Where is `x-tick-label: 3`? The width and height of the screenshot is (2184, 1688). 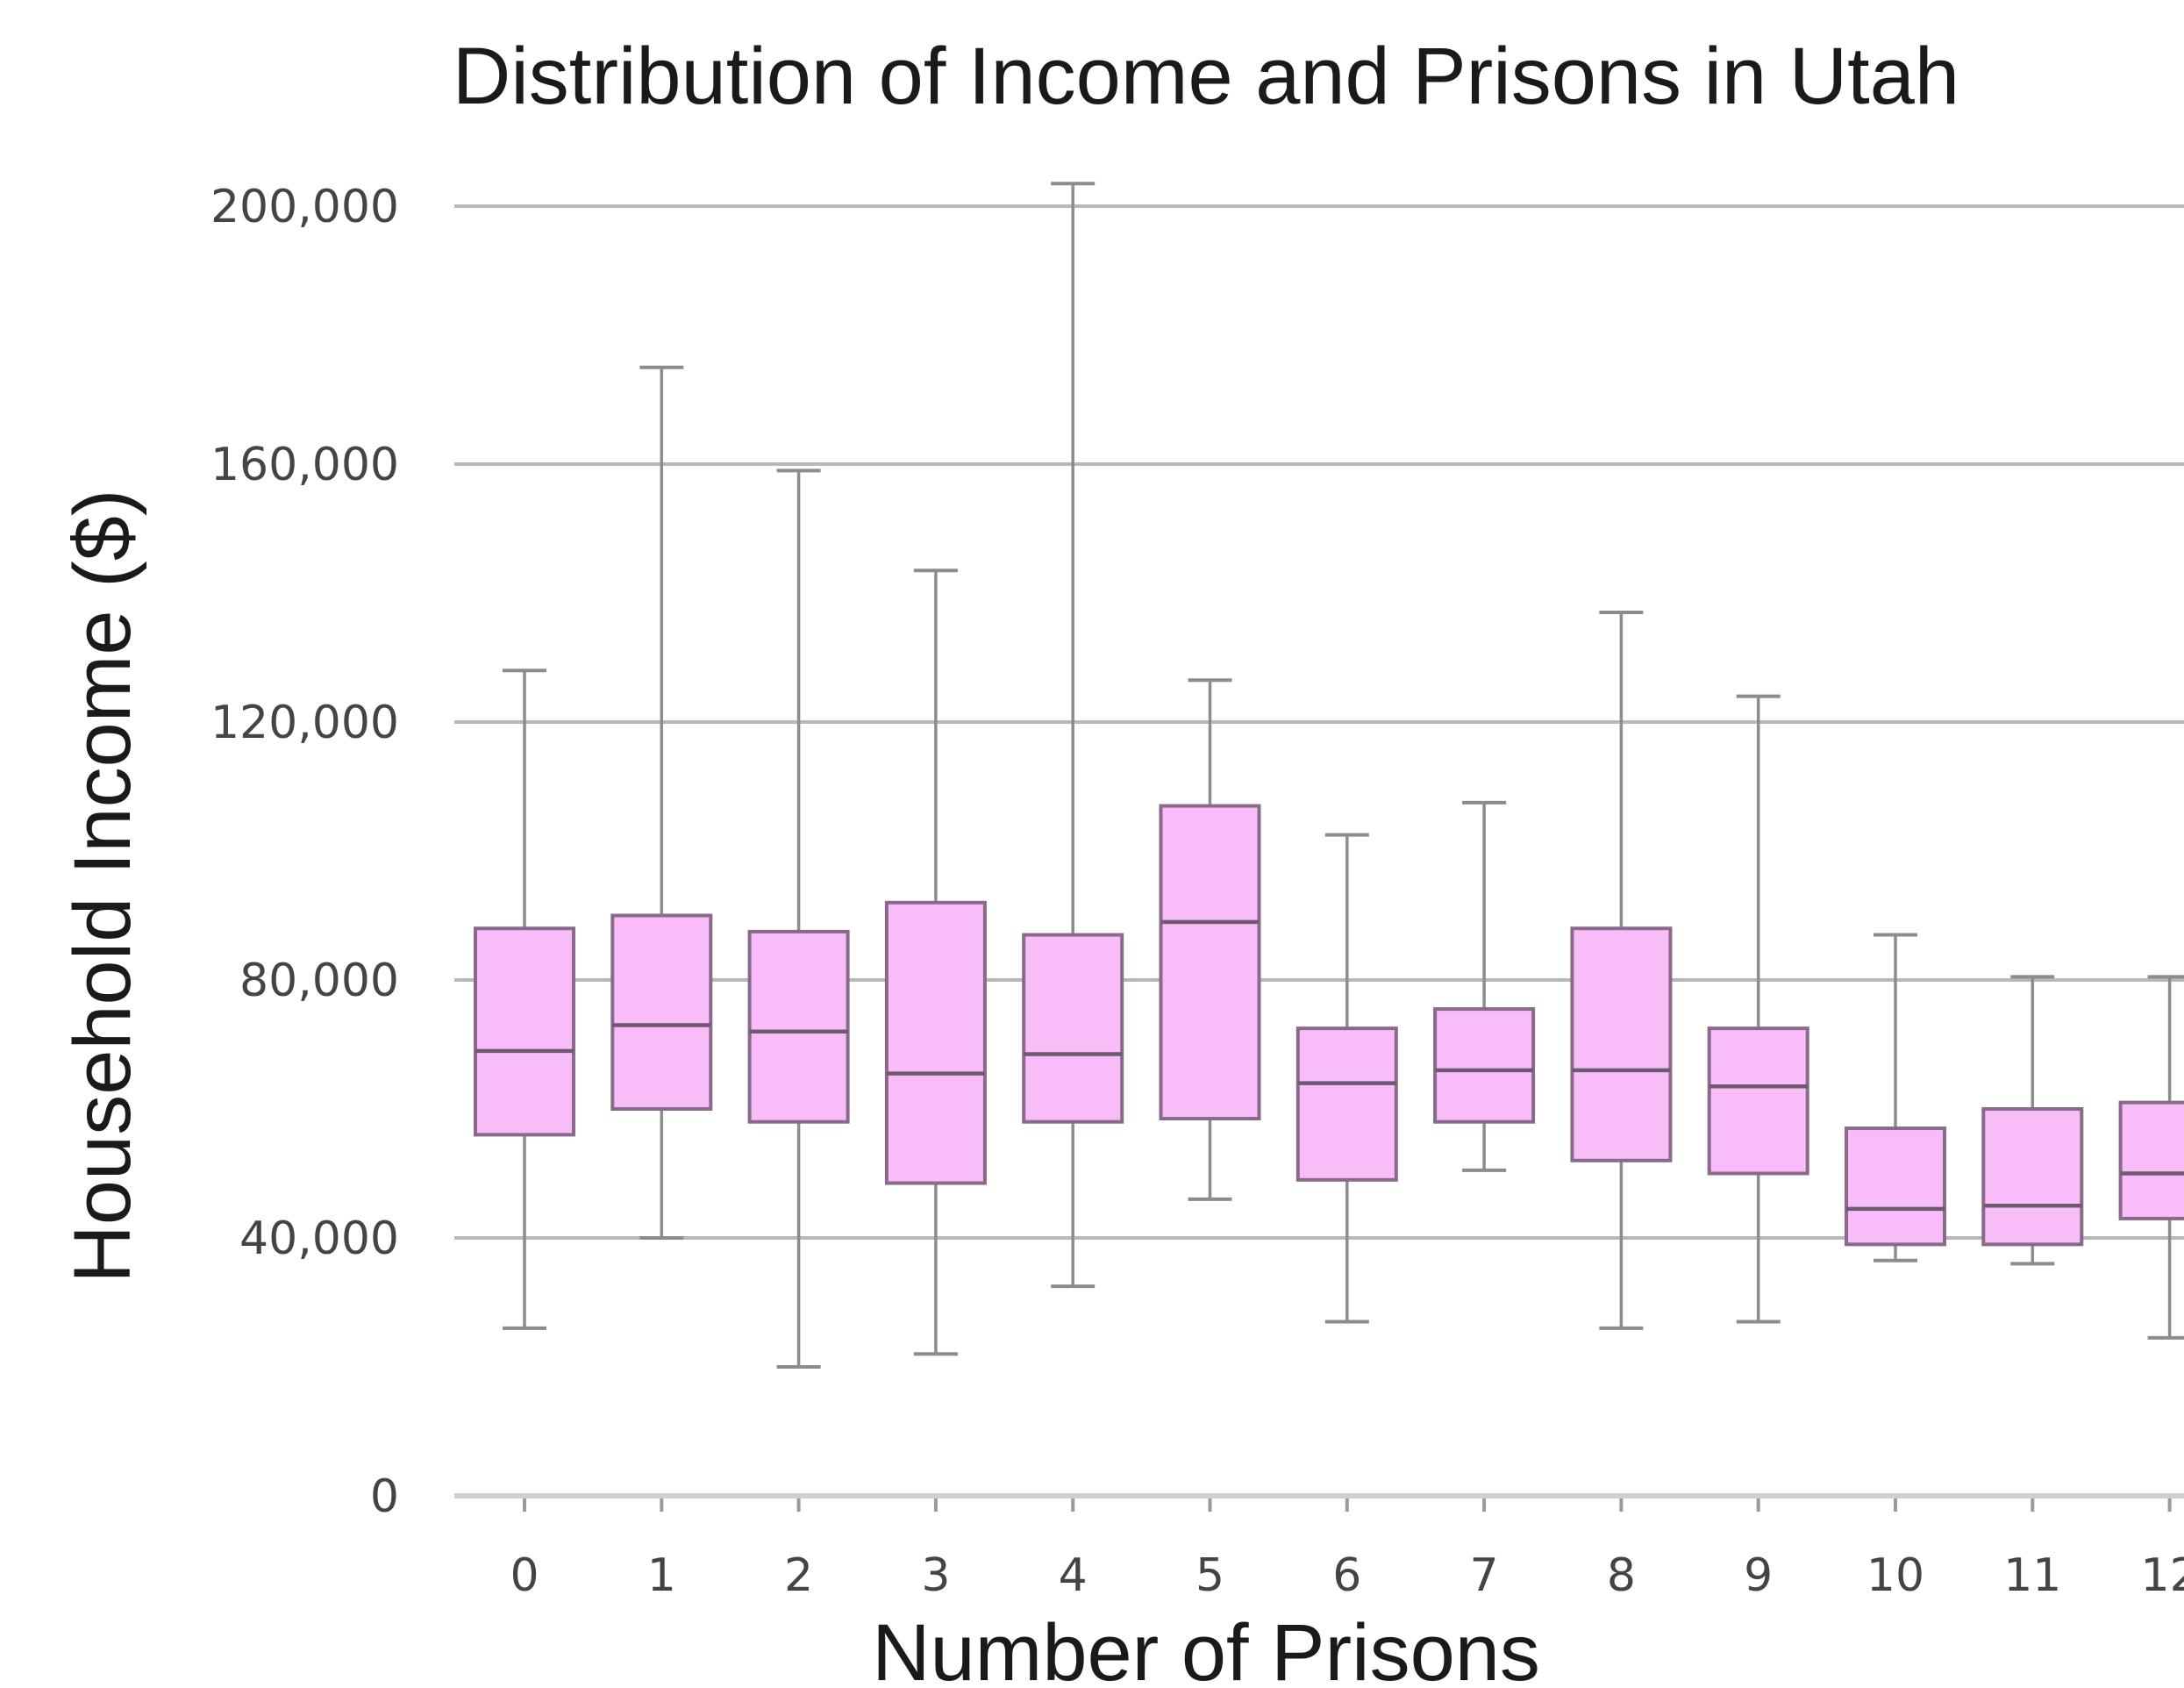
x-tick-label: 3 is located at coordinates (935, 1576).